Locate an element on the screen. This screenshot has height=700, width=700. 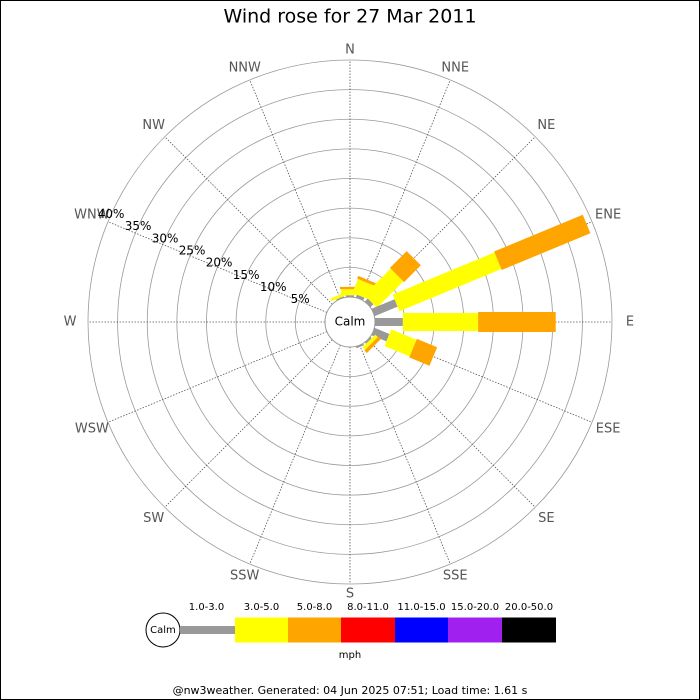
legend-label: 11.0-15.0 is located at coordinates (421, 607).